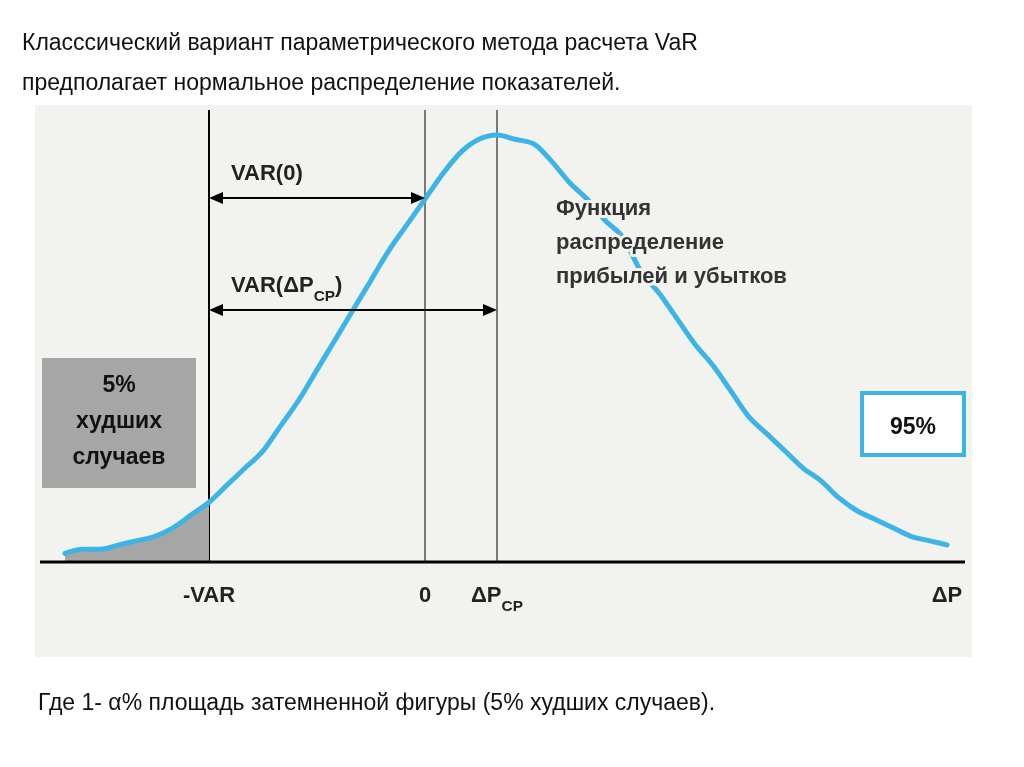 This screenshot has height=767, width=1024. I want to click on x-tick-label: ΔP$_{CP}$, so click(497, 598).